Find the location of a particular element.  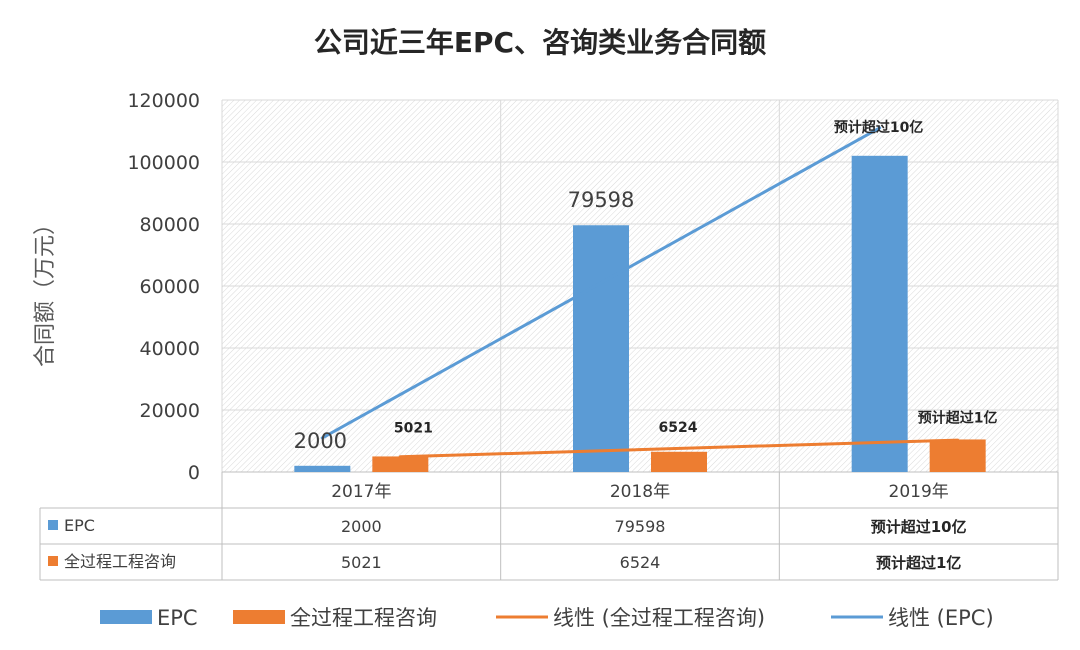

table-cell: 预计超过1亿 is located at coordinates (918, 563).